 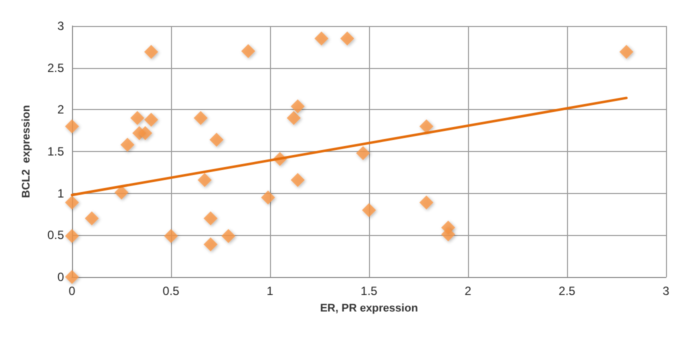 I want to click on y-tick-label: 2, so click(x=60, y=109).